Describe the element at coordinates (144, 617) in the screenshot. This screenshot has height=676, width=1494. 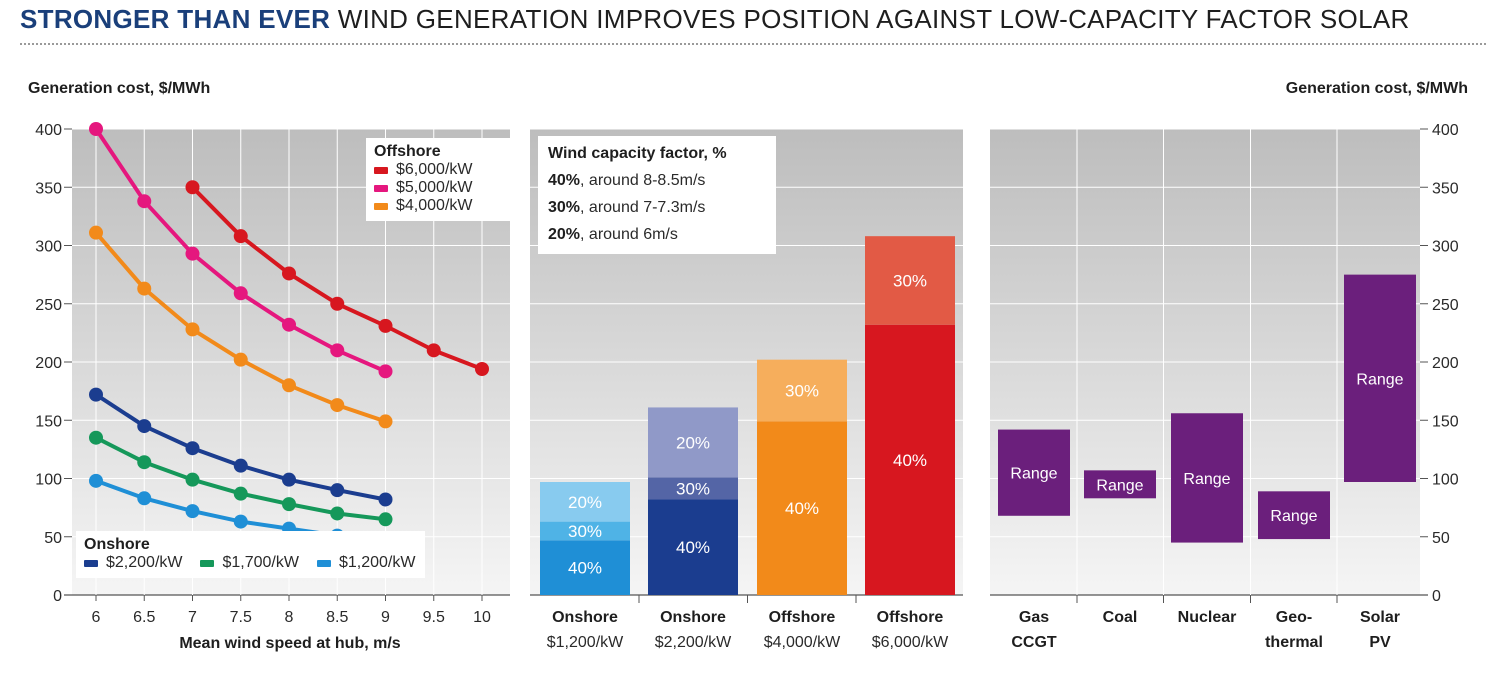
I see `x-tick-label: 6.5` at that location.